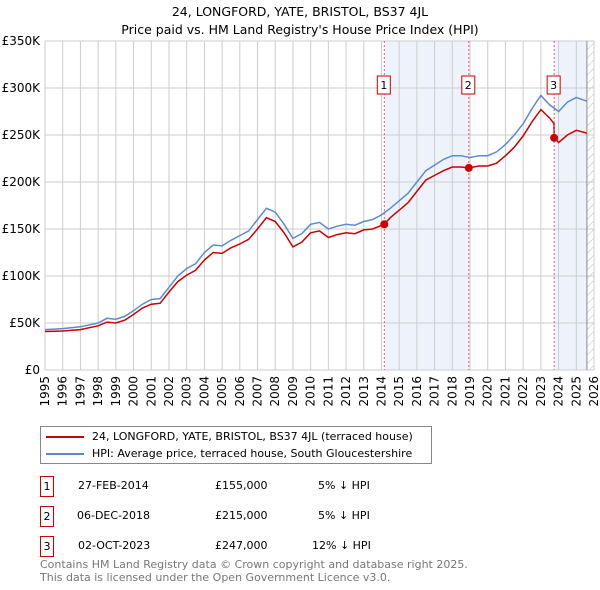  What do you see at coordinates (364, 391) in the screenshot?
I see `x-tick-label: 2013` at bounding box center [364, 391].